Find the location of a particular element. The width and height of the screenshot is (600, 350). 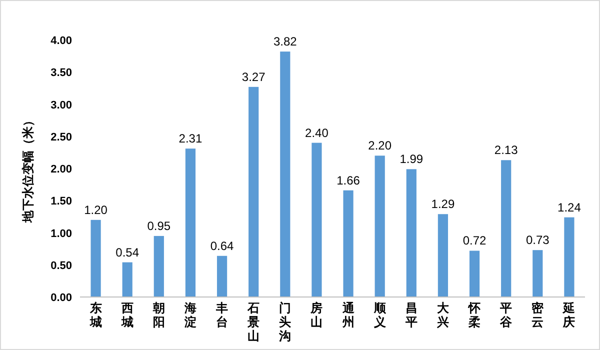

y-tick-label: 3.00 is located at coordinates (61, 105).